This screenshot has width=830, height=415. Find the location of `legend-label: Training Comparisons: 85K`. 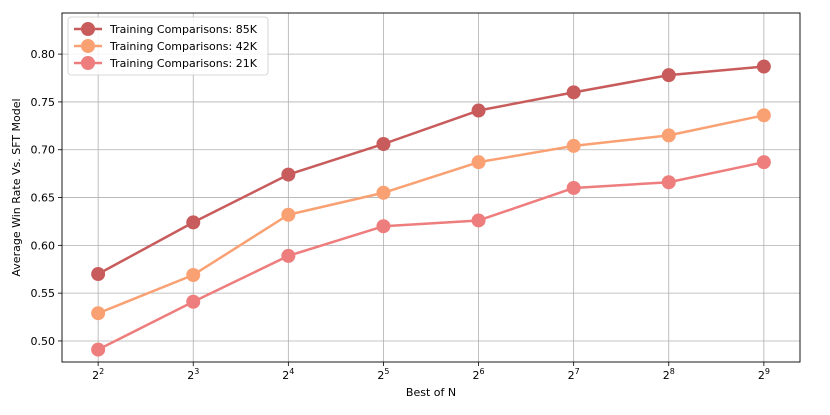

legend-label: Training Comparisons: 85K is located at coordinates (183, 29).